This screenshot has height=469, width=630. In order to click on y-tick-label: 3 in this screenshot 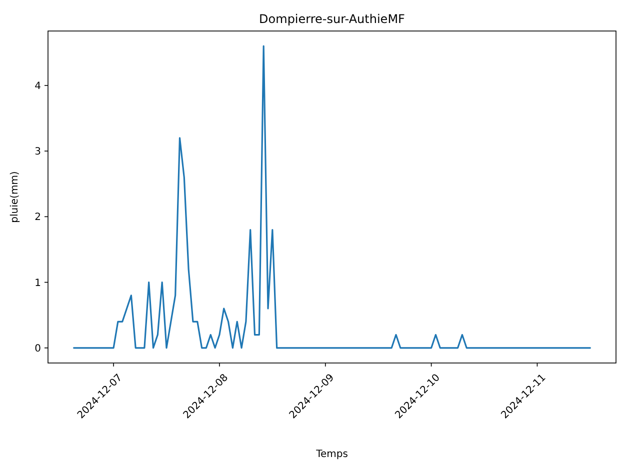, I will do `click(37, 152)`.